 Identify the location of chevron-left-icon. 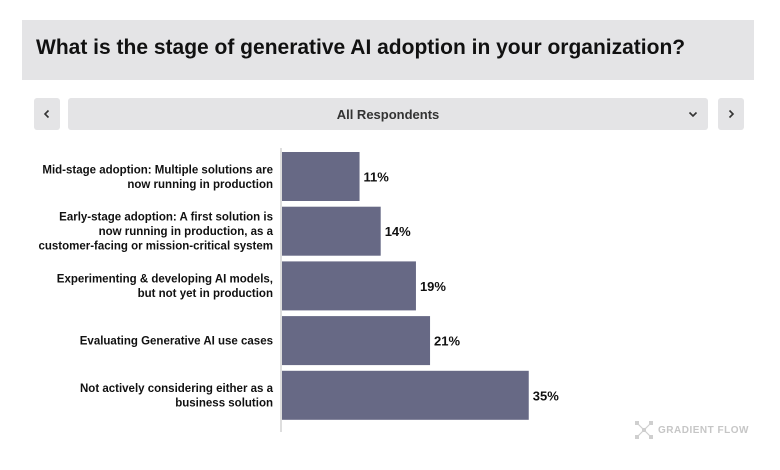
(46, 114).